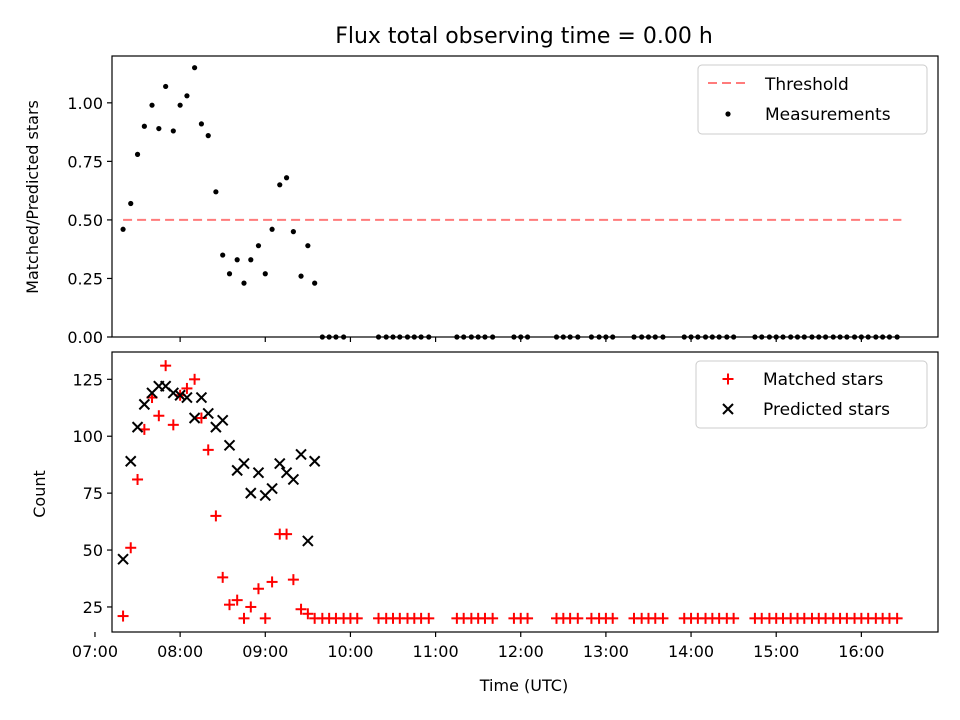 Image resolution: width=960 pixels, height=720 pixels. What do you see at coordinates (85, 220) in the screenshot?
I see `y-tick-label: 0.50` at bounding box center [85, 220].